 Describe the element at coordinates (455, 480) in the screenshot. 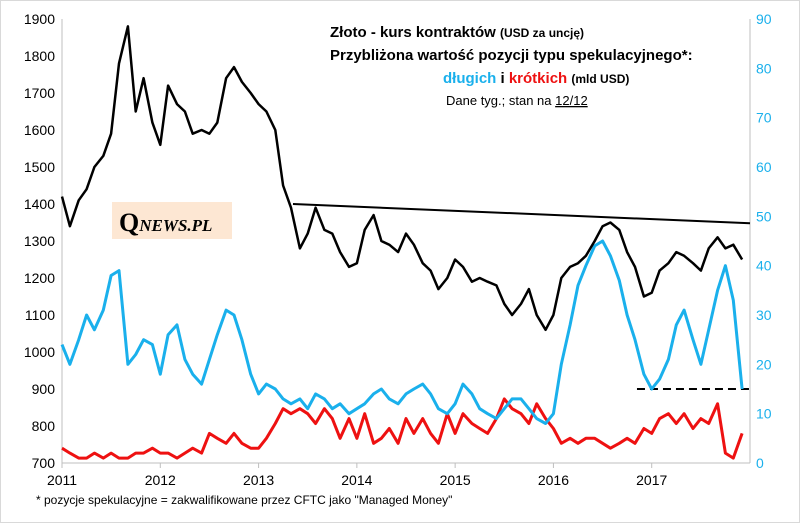

I see `x-tick-4: 2015` at that location.